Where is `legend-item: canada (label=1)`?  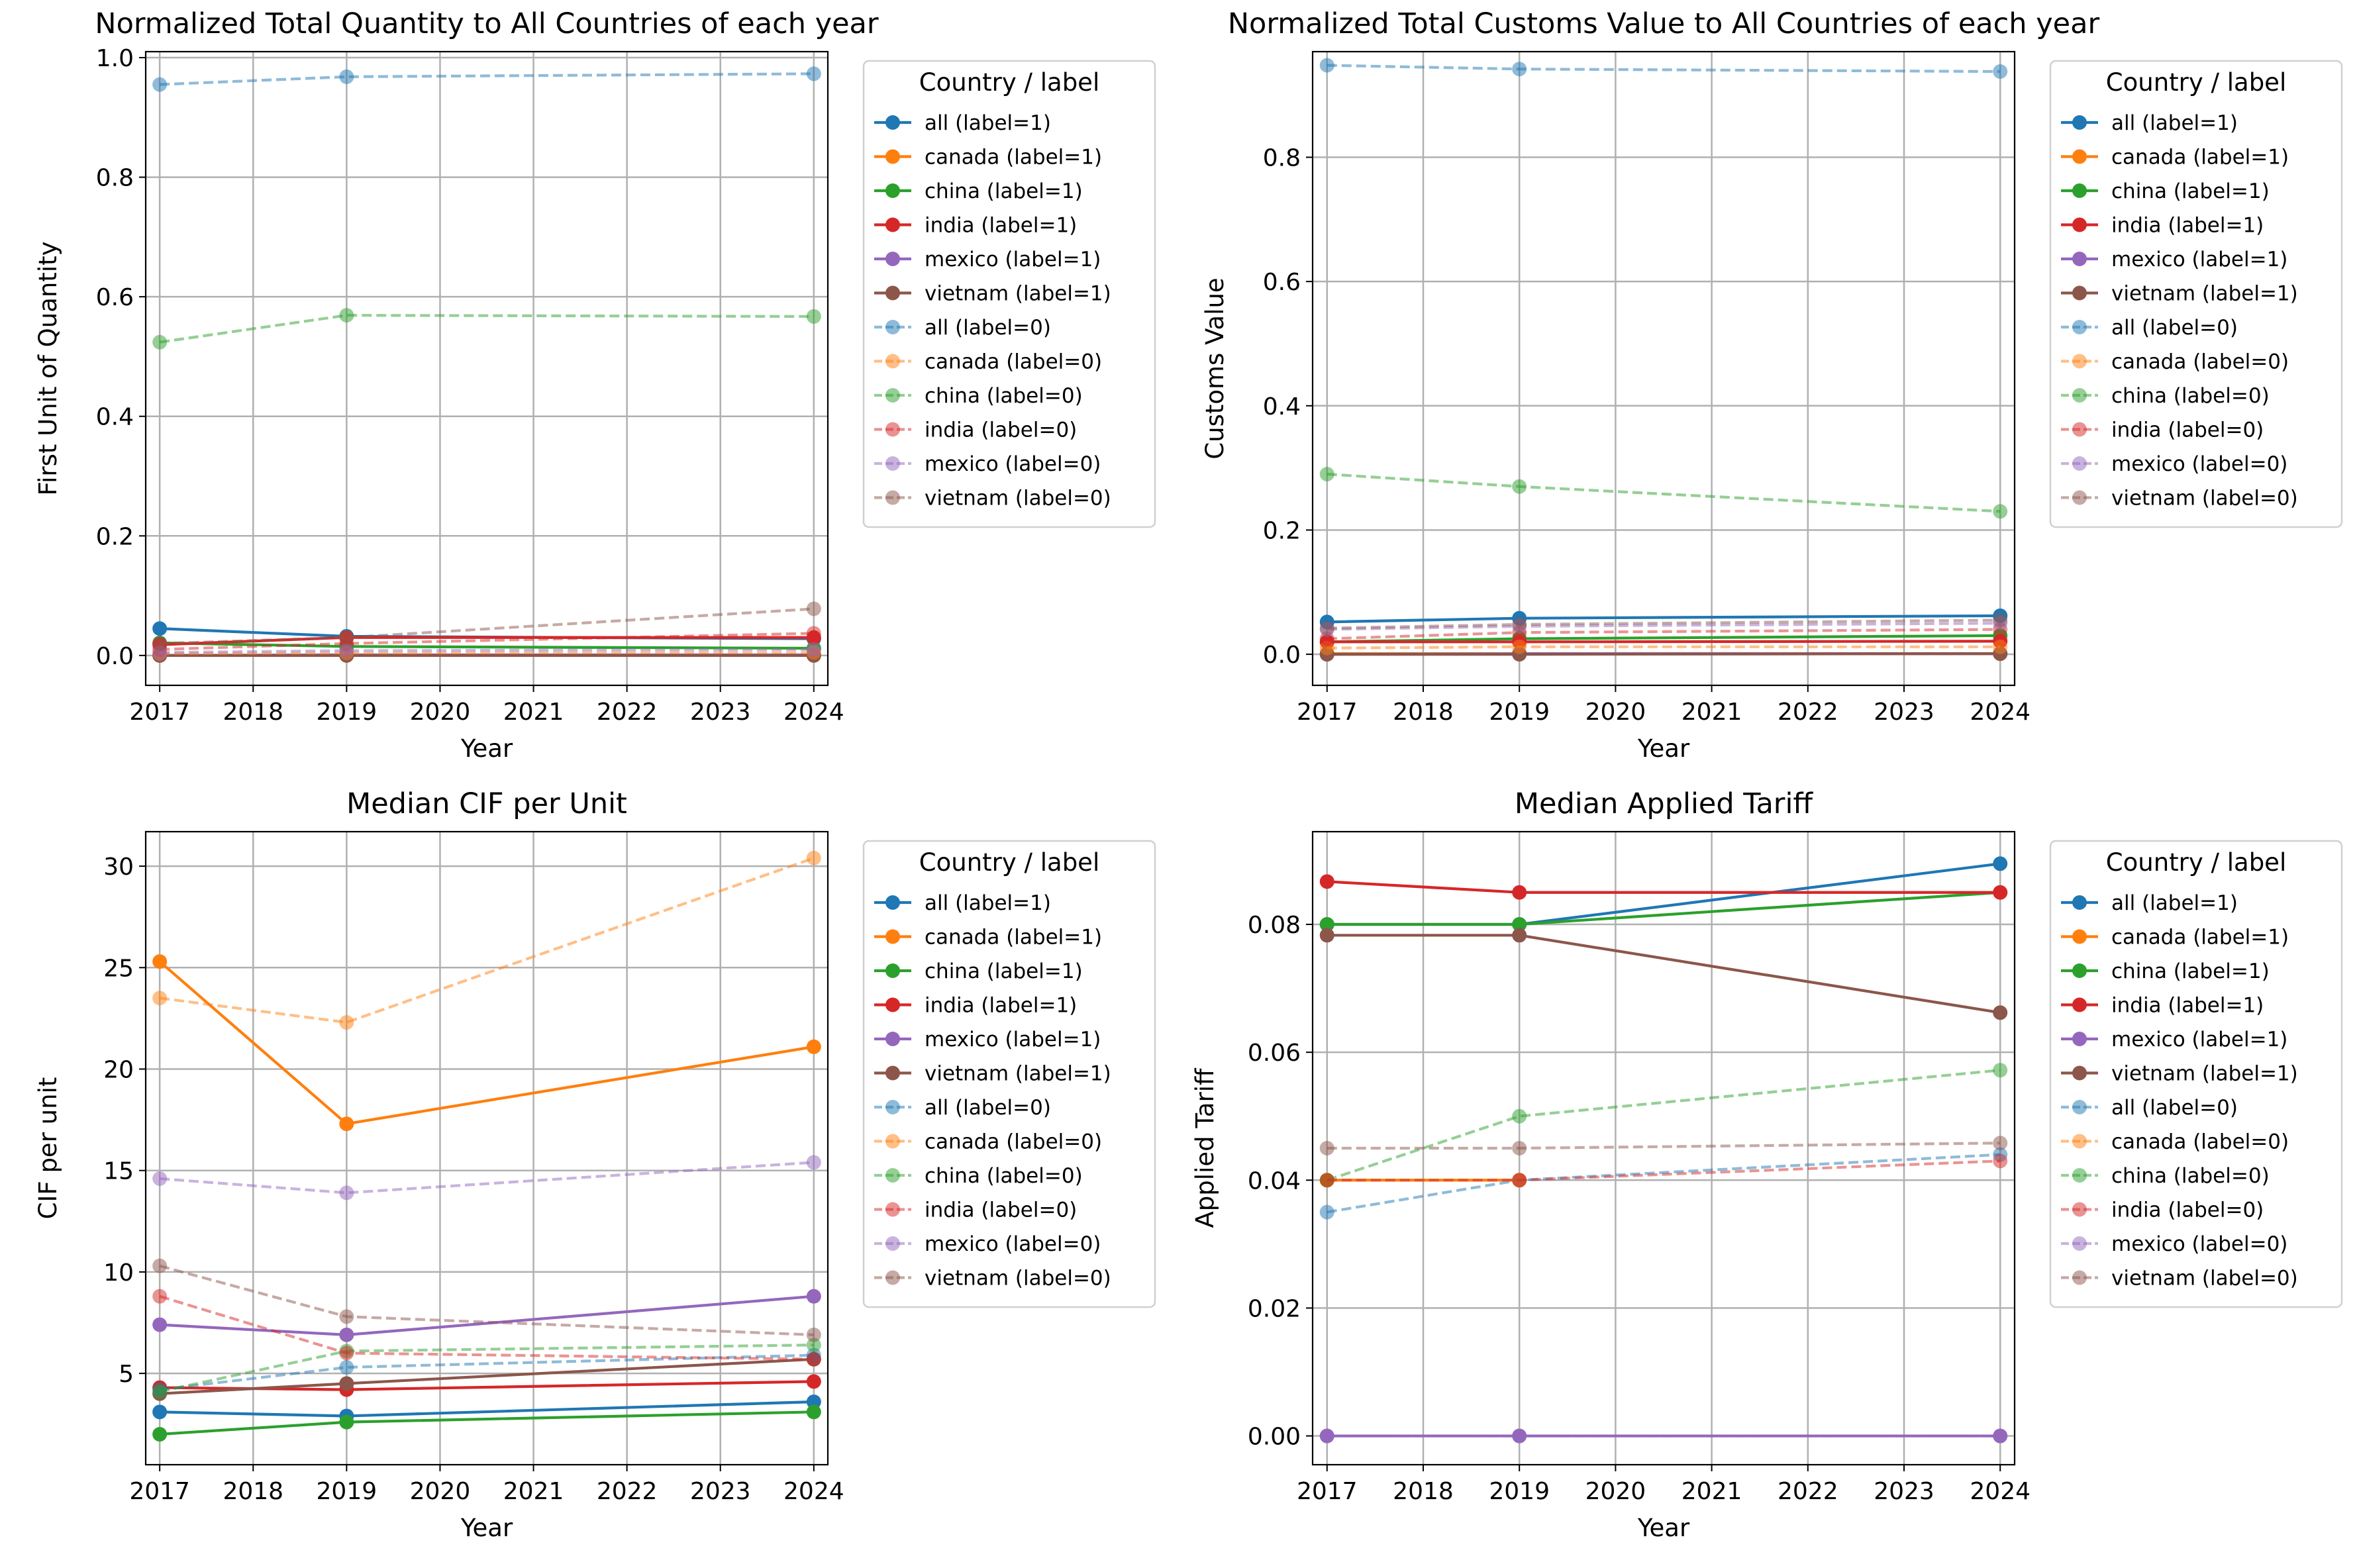 legend-item: canada (label=1) is located at coordinates (2175, 938).